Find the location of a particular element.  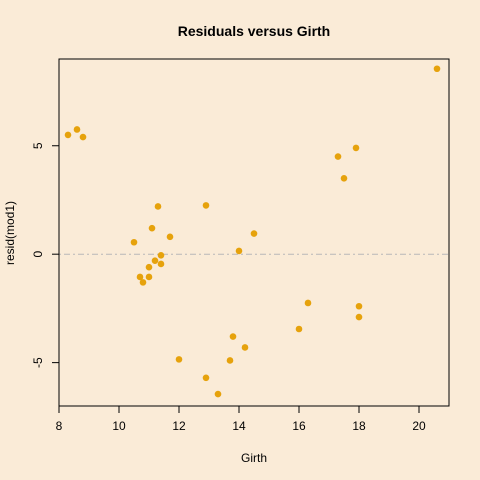

y-tick-label: 0 is located at coordinates (38, 254).